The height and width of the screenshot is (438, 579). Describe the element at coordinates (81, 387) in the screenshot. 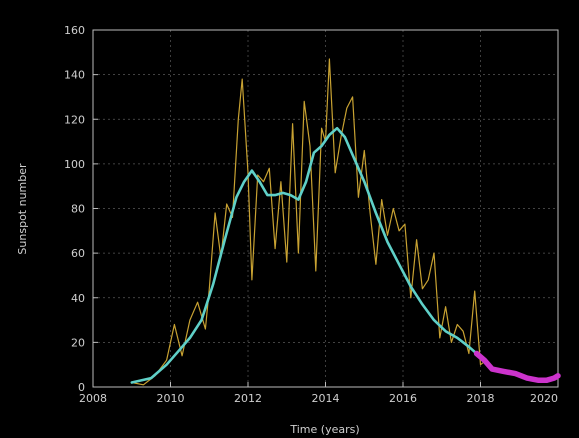

I see `y-tick-label: 0` at that location.